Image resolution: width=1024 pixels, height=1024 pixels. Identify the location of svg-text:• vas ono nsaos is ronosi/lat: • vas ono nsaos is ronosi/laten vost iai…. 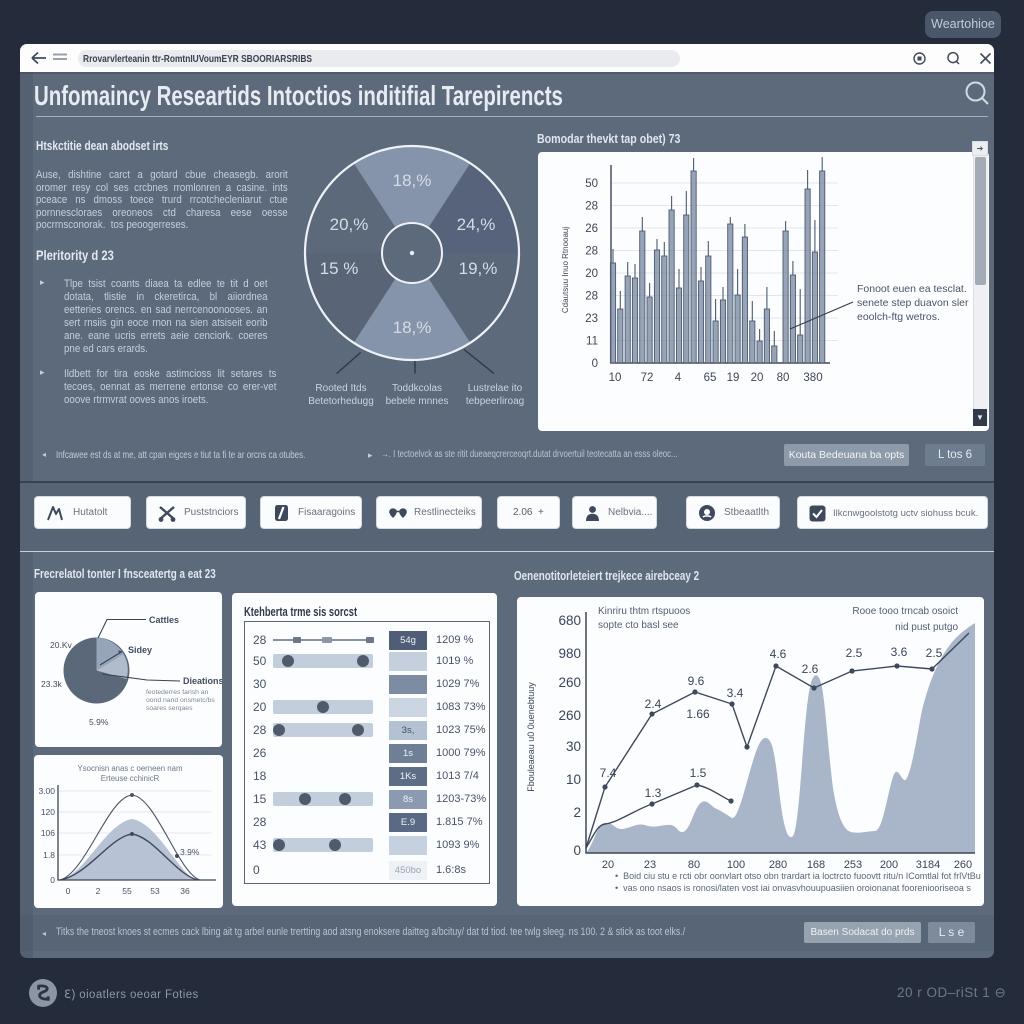
(793, 888).